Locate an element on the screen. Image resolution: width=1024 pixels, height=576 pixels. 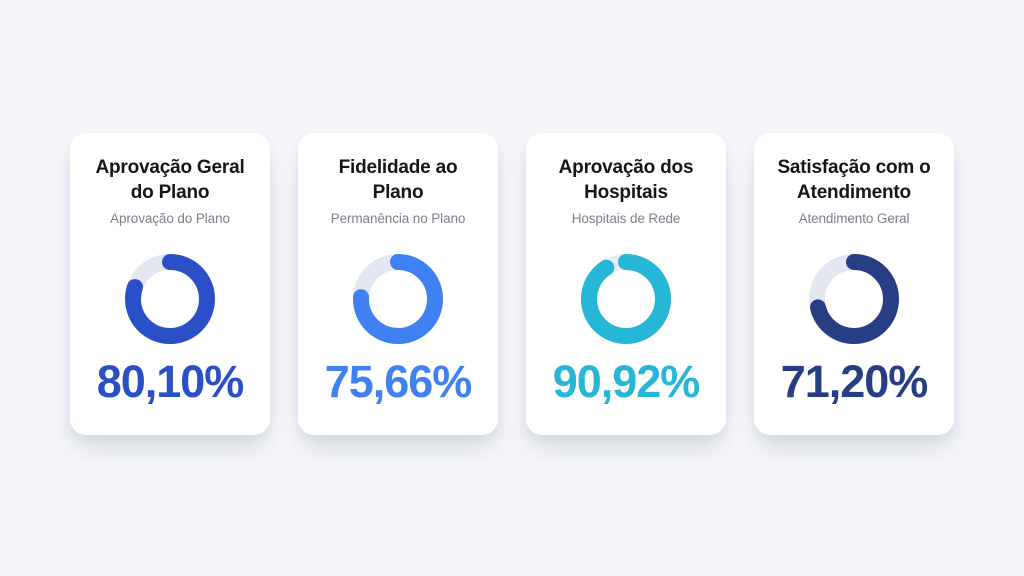
card-title: Aprovação Geral do Plano is located at coordinates (170, 180).